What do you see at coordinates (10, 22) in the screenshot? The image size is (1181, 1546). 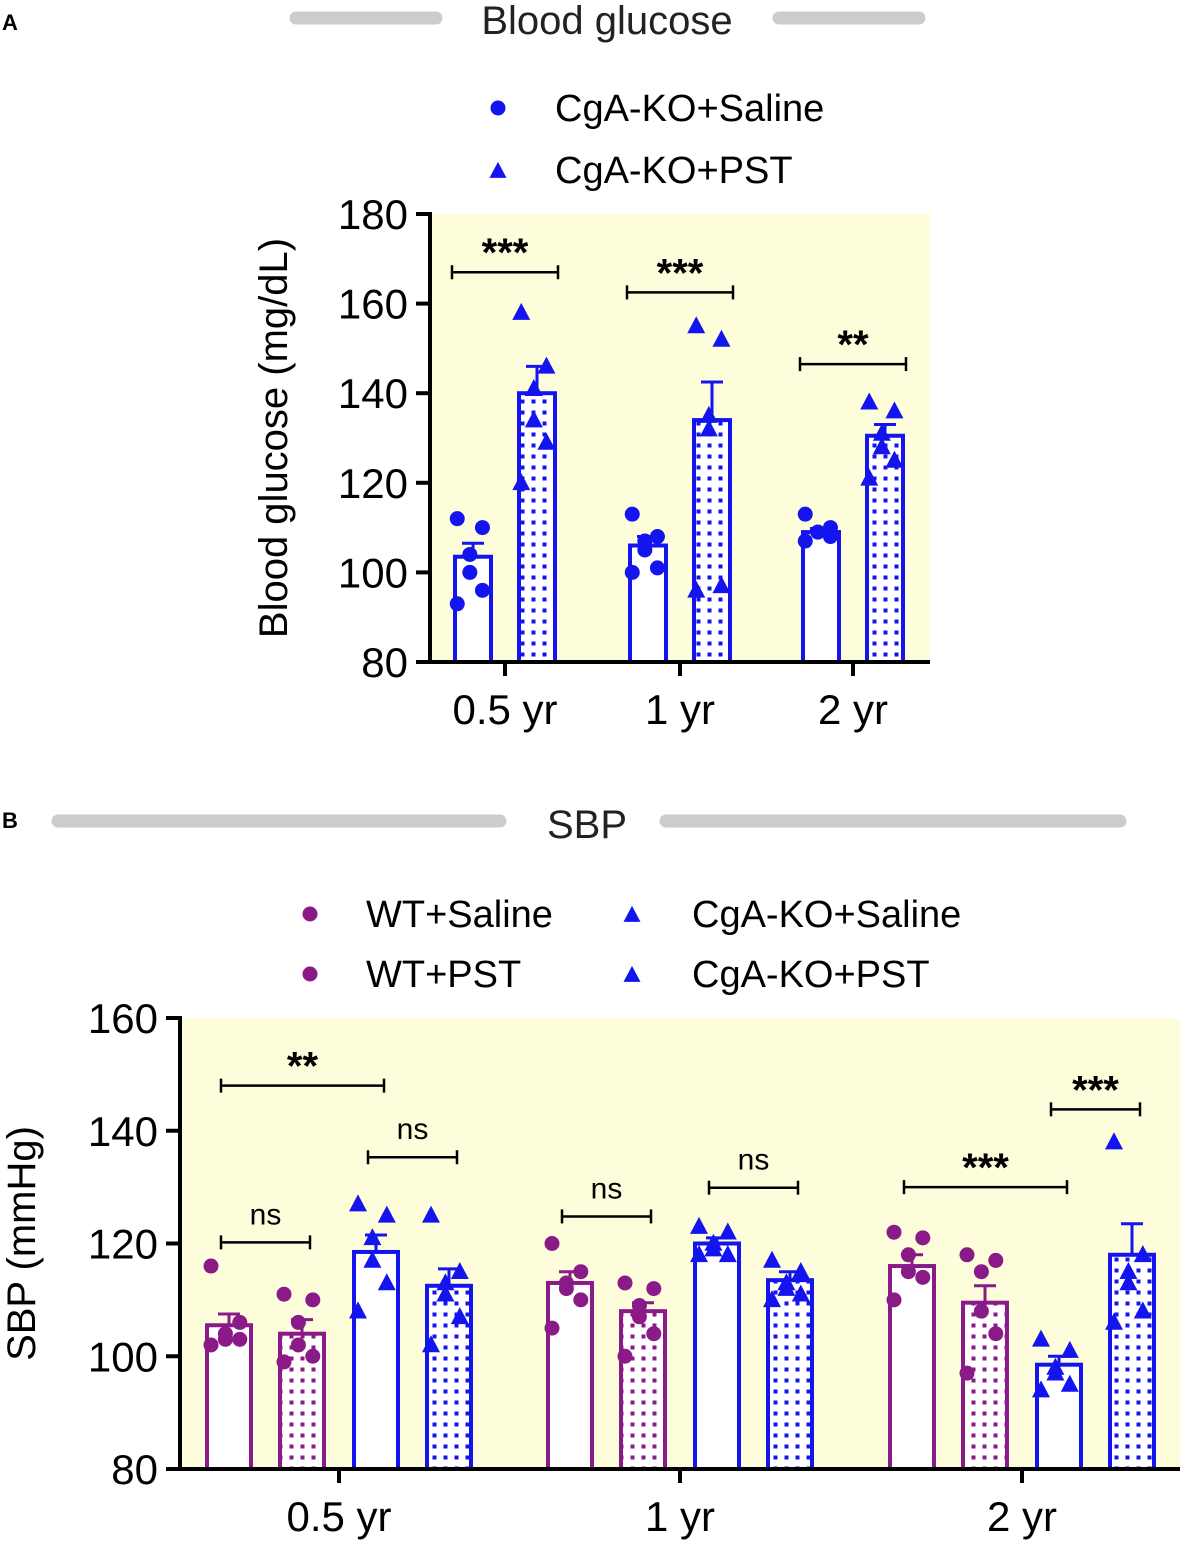 I see `panel-a-label: A` at bounding box center [10, 22].